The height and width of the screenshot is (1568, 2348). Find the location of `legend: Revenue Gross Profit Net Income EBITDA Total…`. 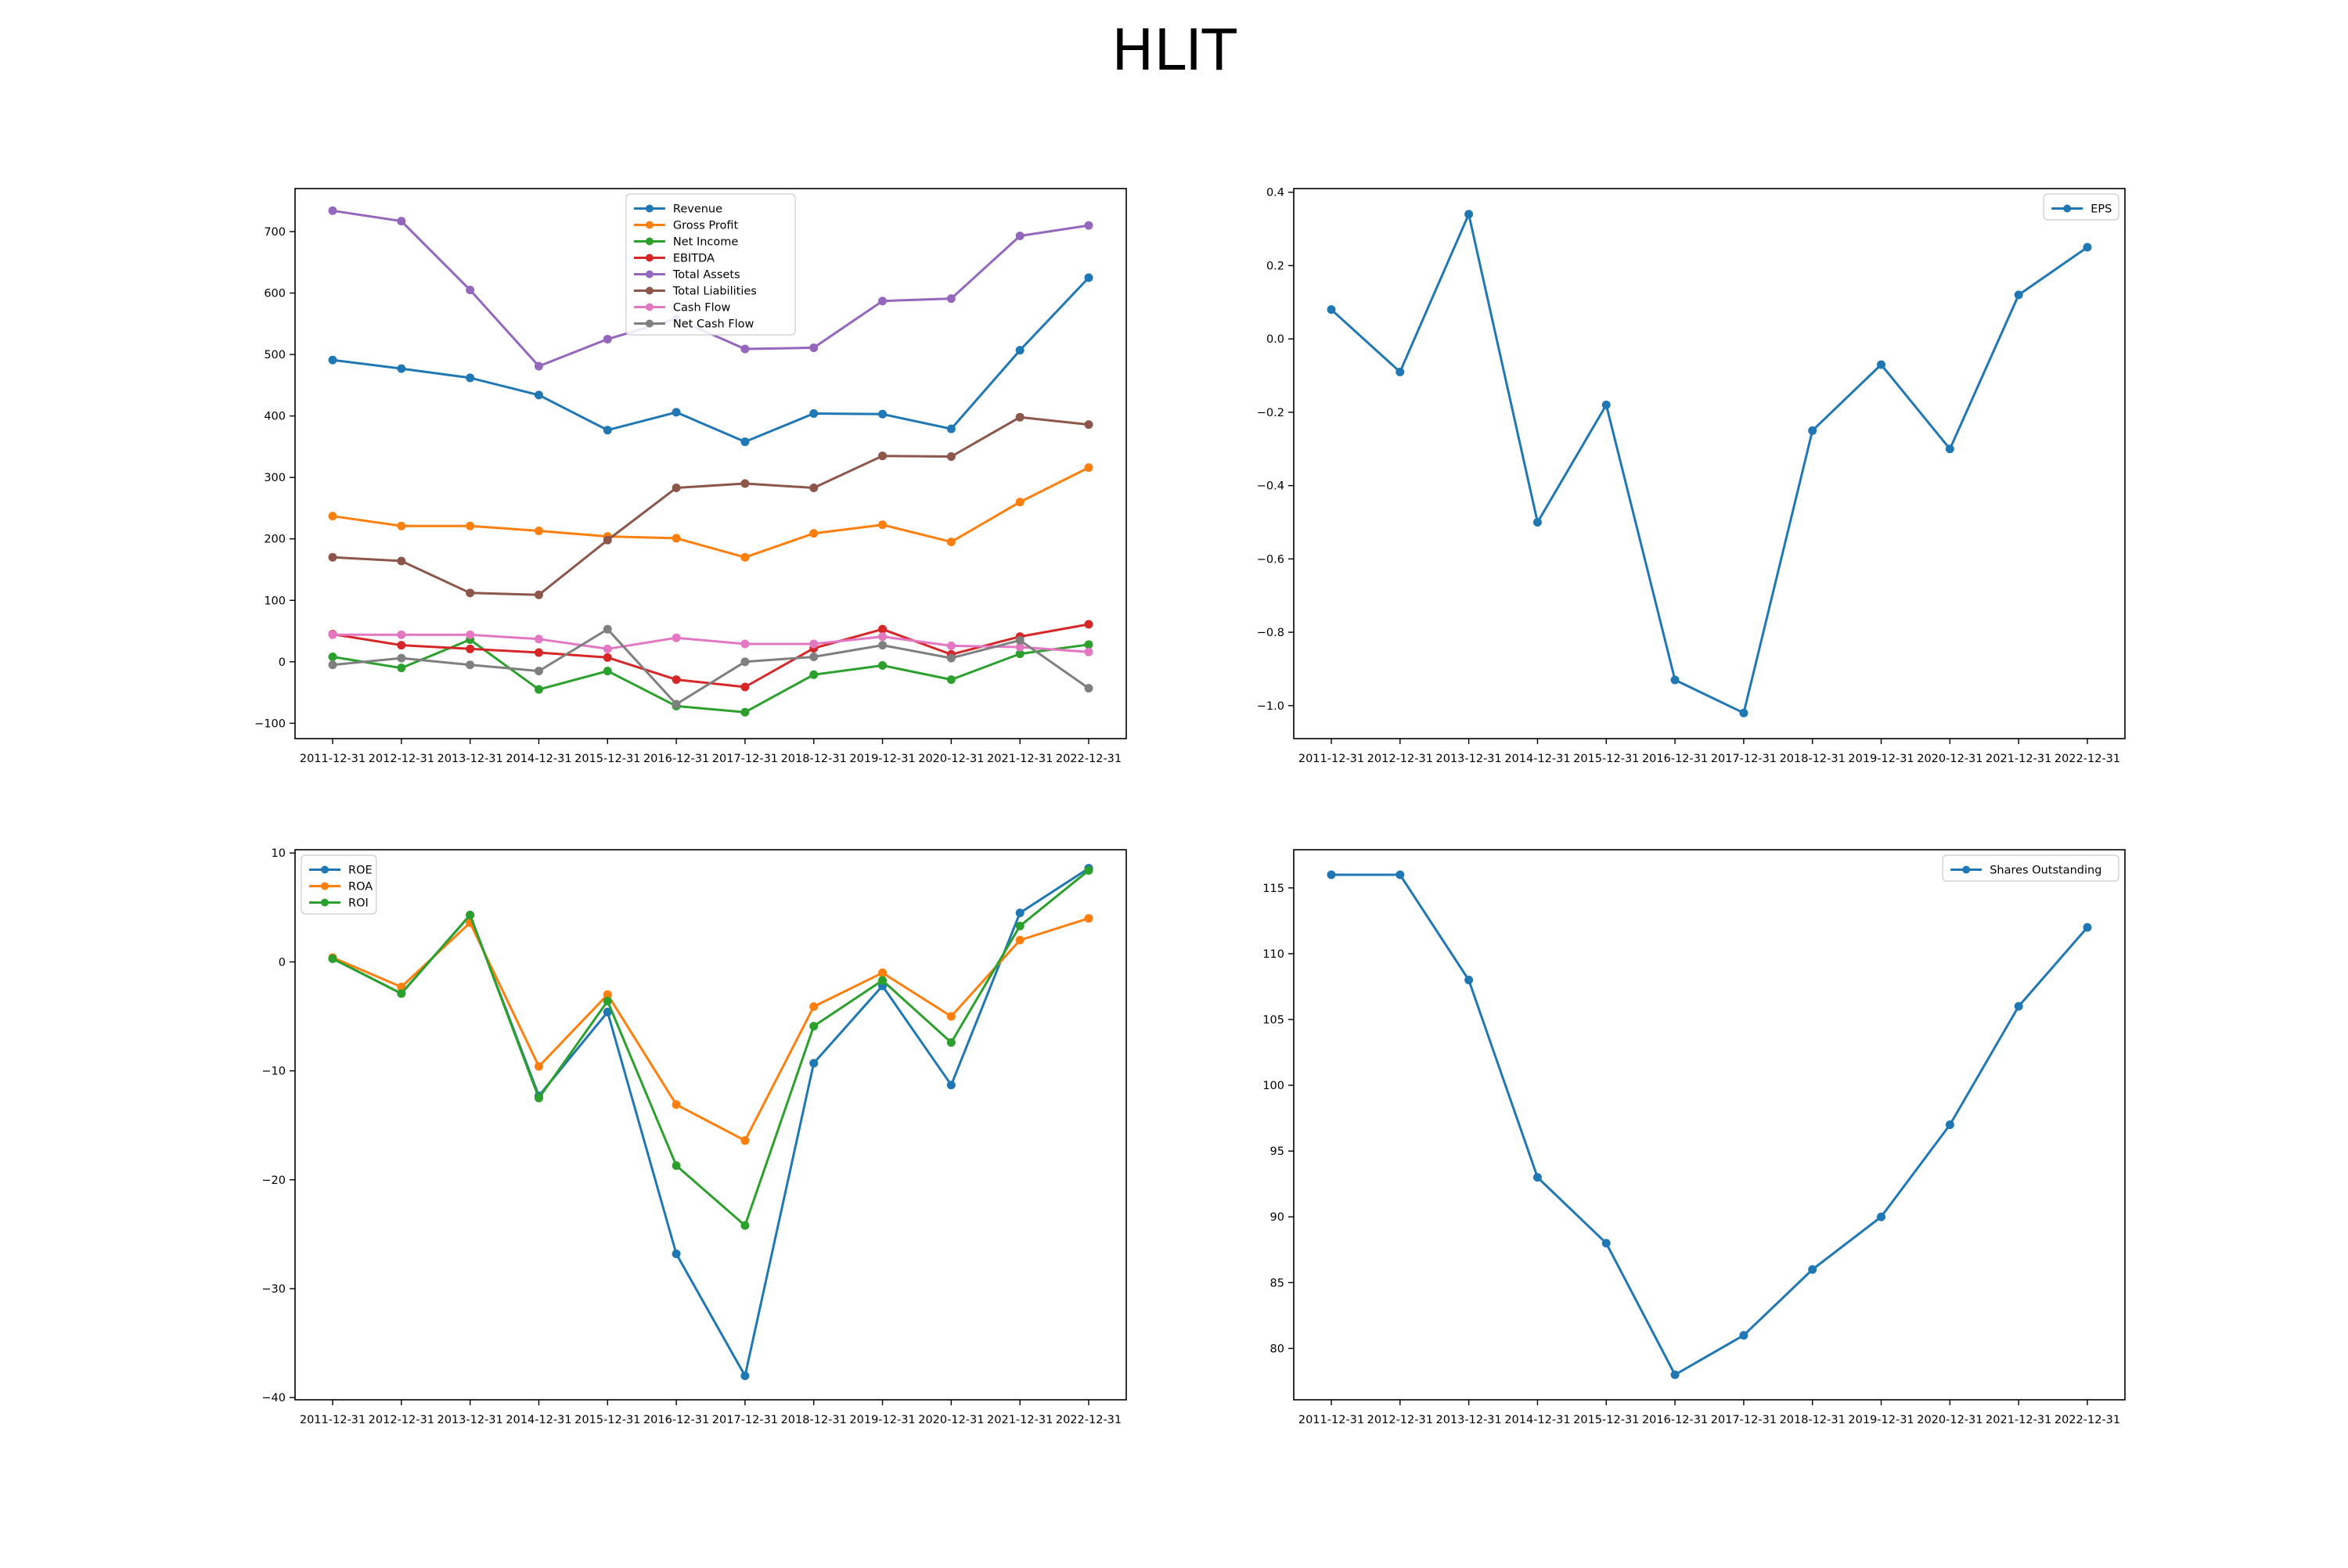

legend: Revenue Gross Profit Net Income EBITDA Total… is located at coordinates (711, 264).